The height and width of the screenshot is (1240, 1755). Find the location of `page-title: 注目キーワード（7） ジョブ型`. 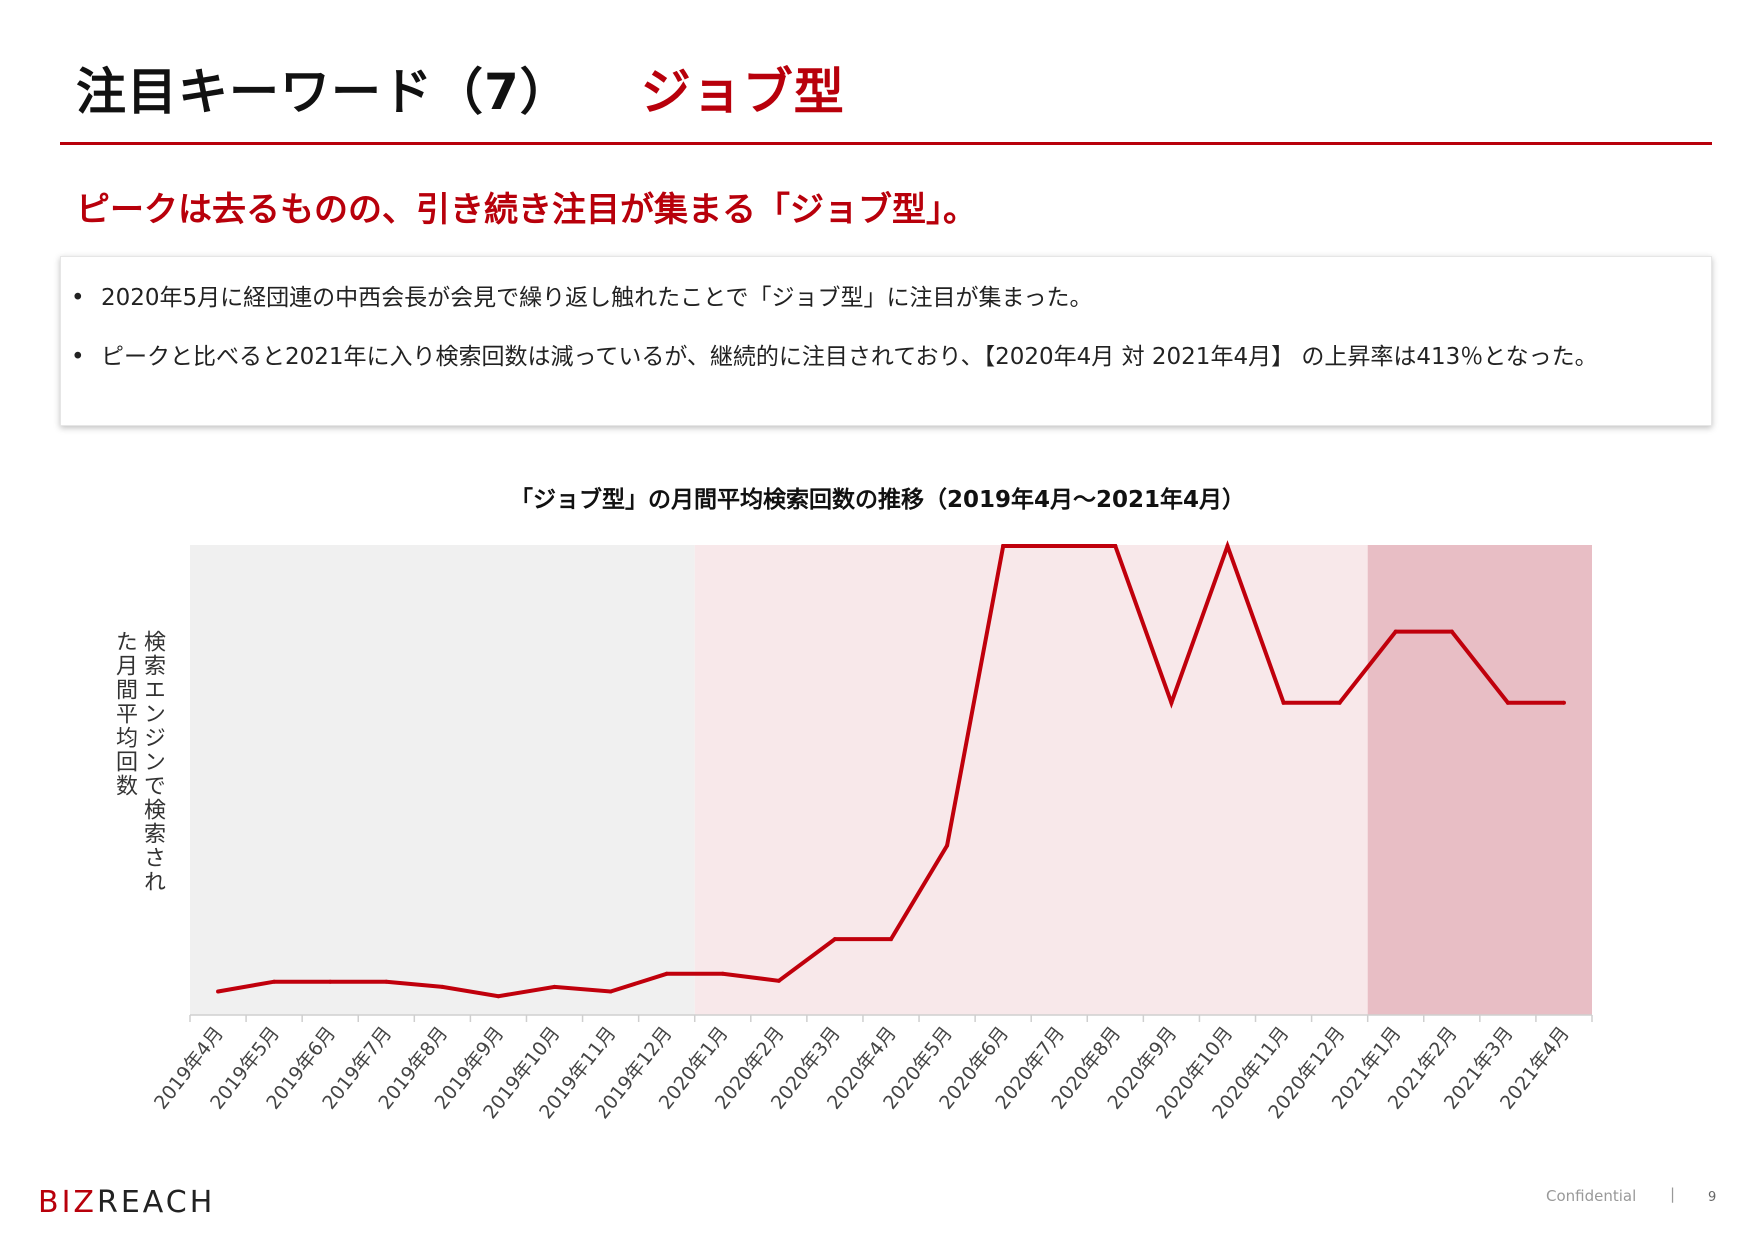

page-title: 注目キーワード（7） ジョブ型 is located at coordinates (460, 87).